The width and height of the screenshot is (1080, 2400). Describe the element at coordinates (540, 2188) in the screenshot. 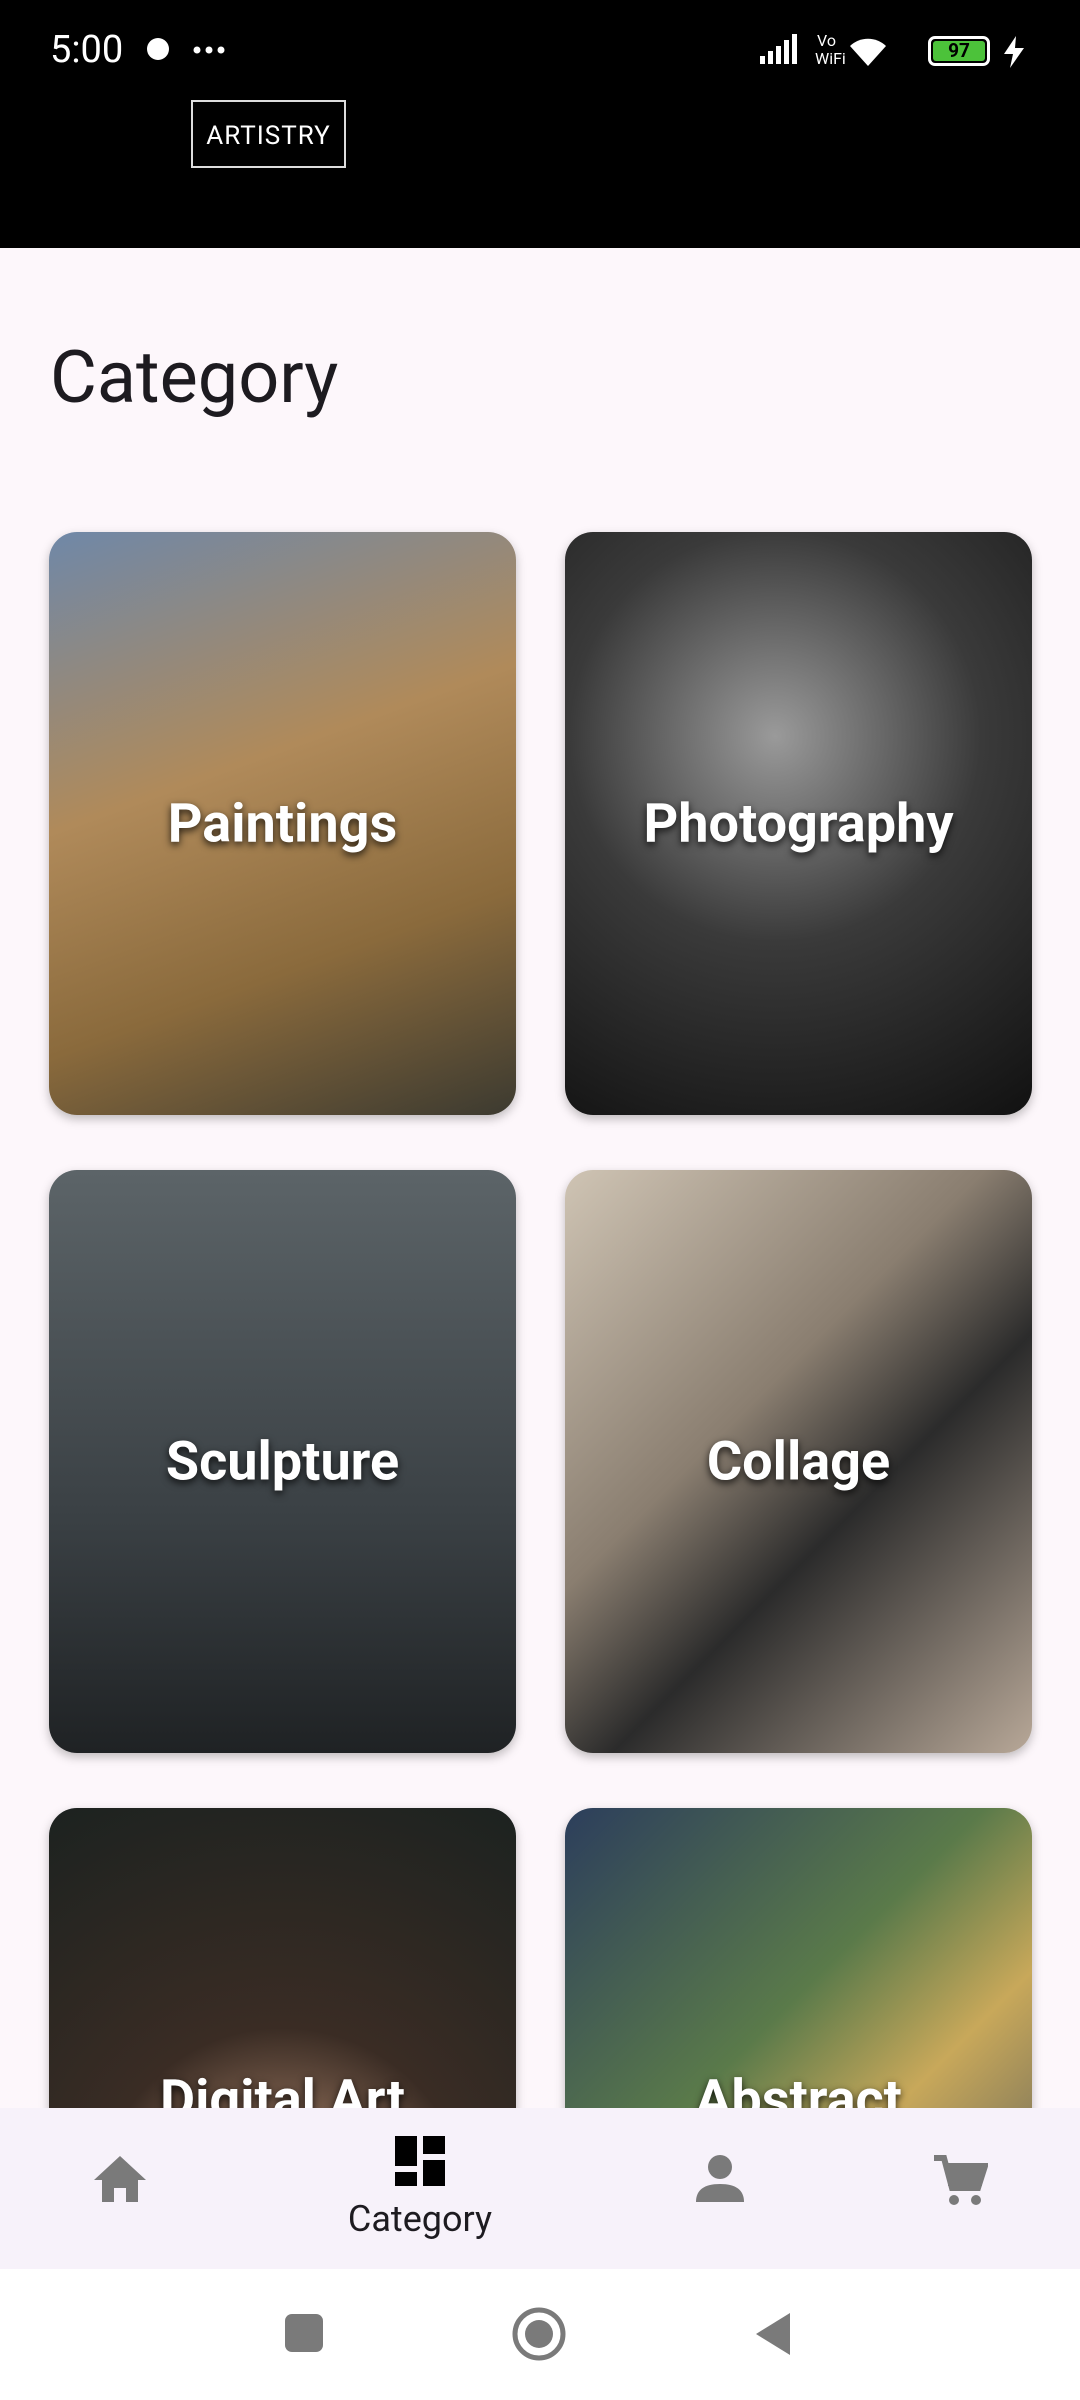

I see `bottom-nav: Category` at that location.